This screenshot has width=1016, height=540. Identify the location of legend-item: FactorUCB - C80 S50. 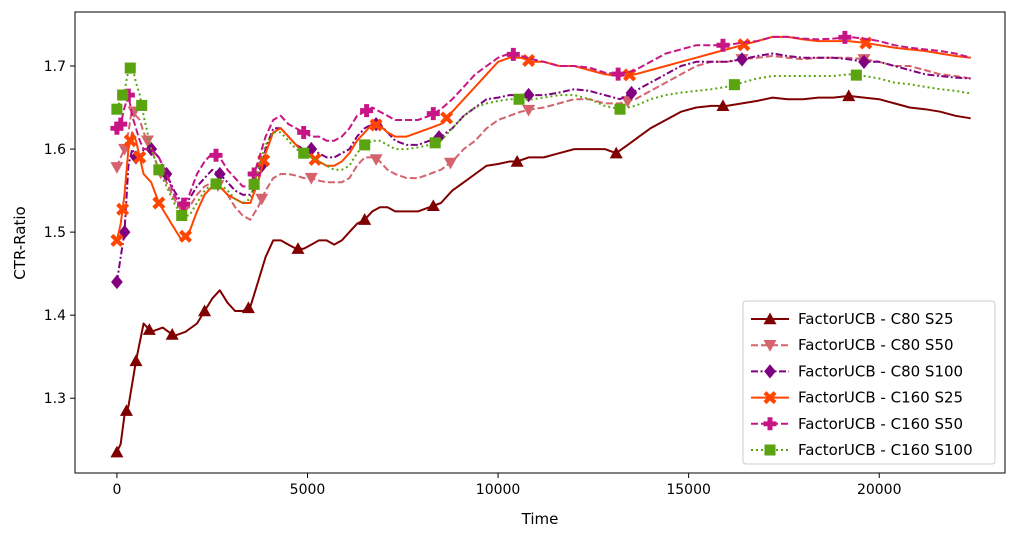
(852, 345).